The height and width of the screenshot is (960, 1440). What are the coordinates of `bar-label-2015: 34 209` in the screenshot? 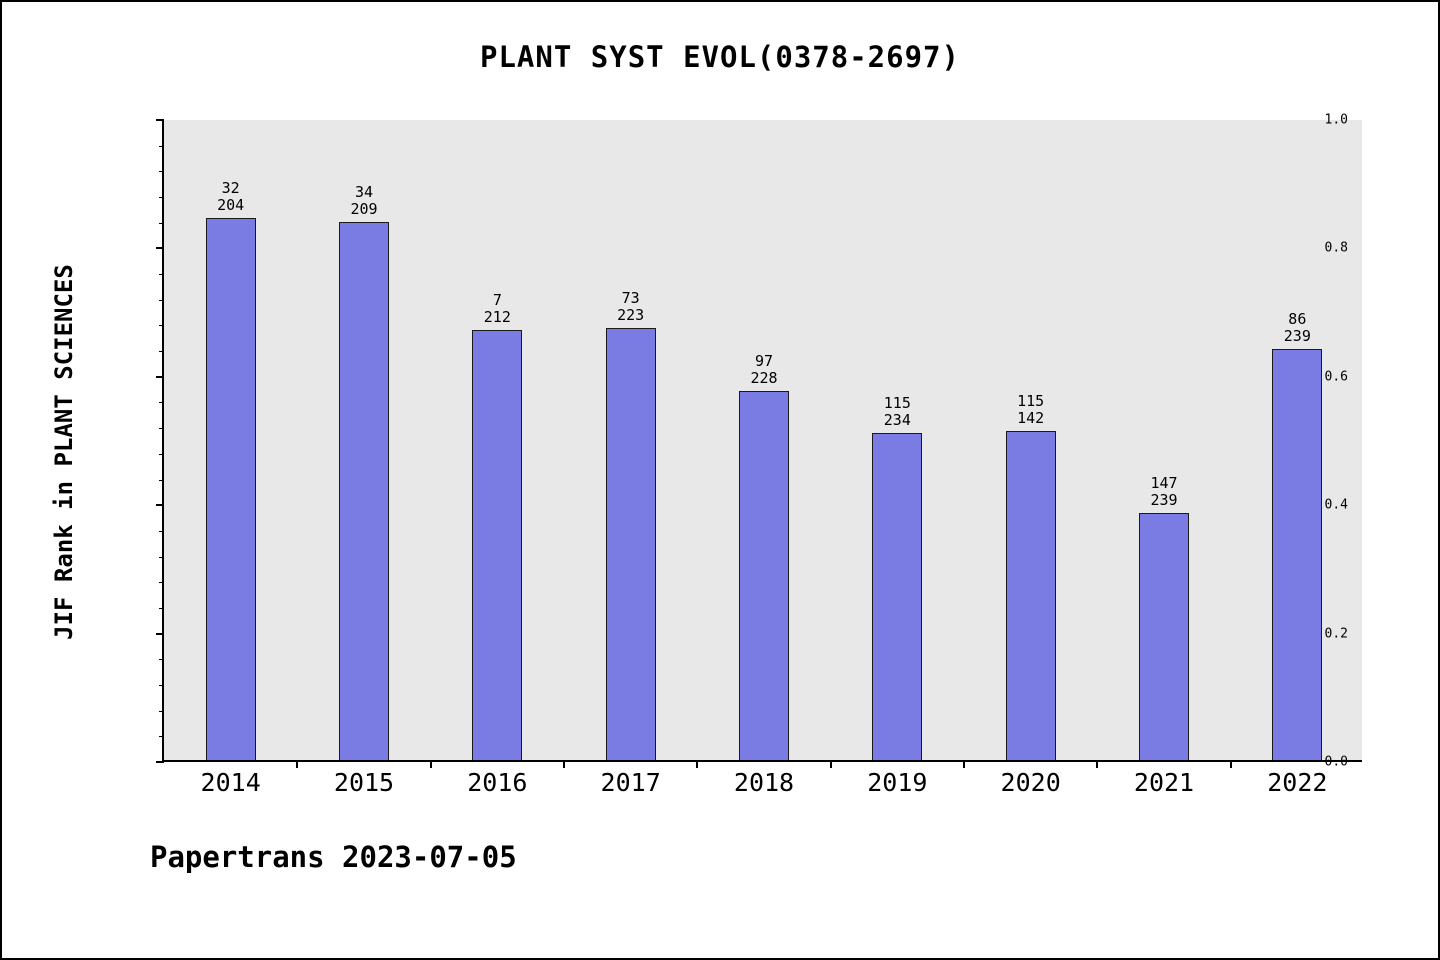 It's located at (363, 201).